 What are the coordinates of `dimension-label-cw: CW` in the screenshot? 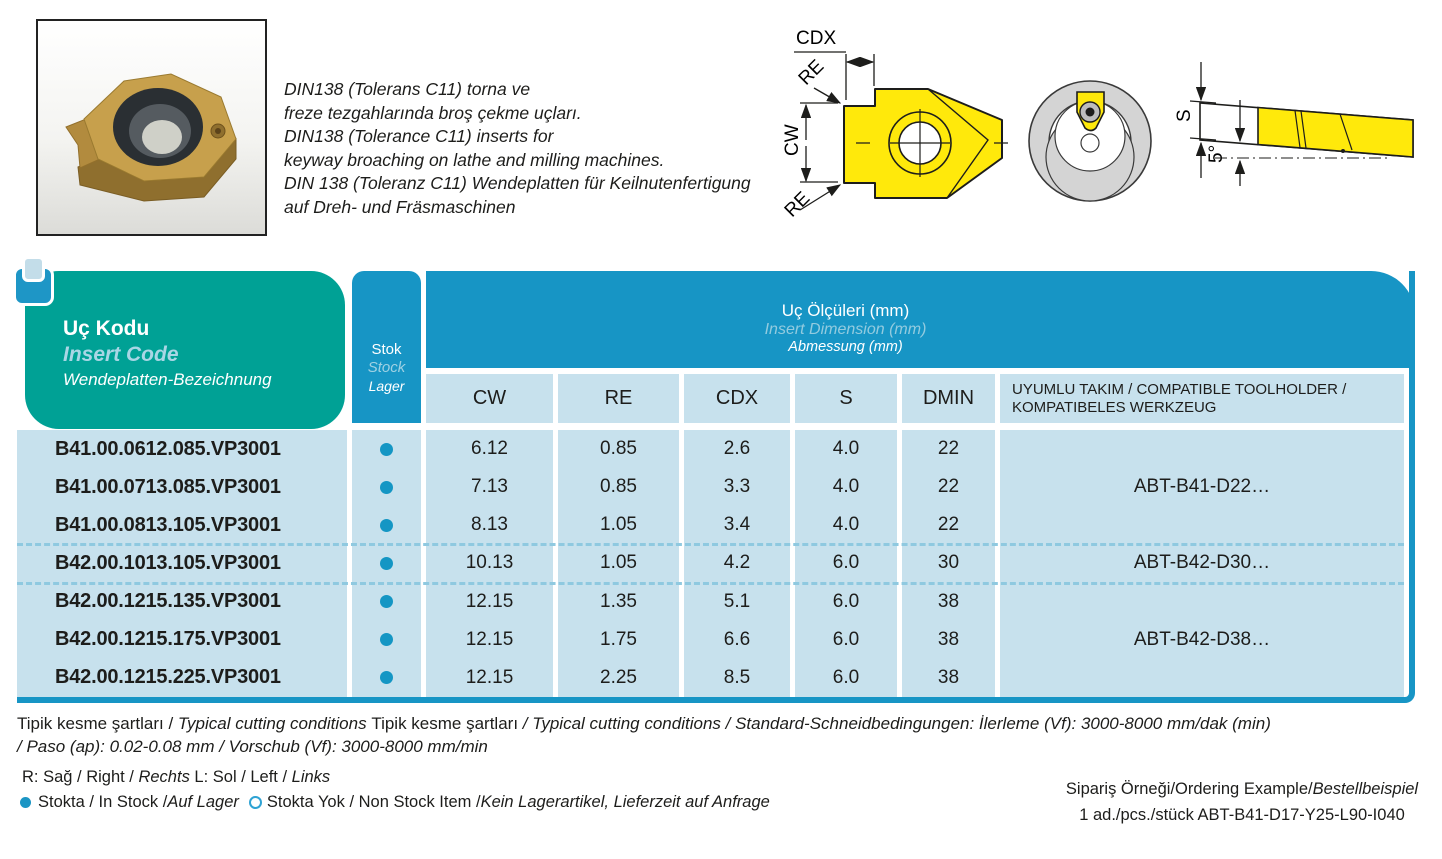 It's located at (792, 140).